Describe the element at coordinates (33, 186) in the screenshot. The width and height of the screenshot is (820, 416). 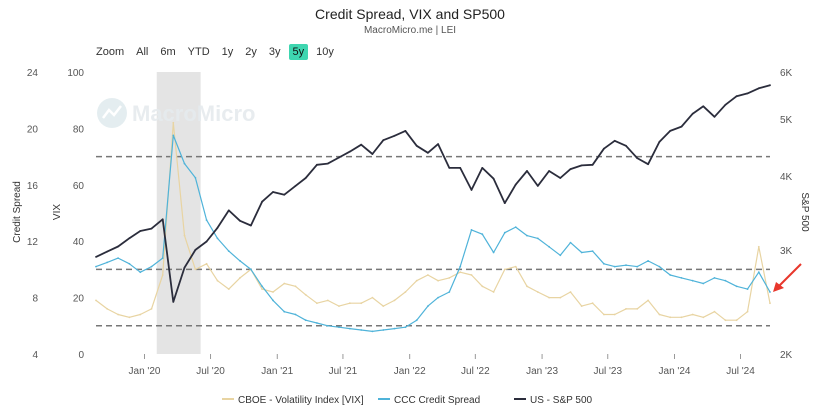
I see `credit-spread-tick: 16` at that location.